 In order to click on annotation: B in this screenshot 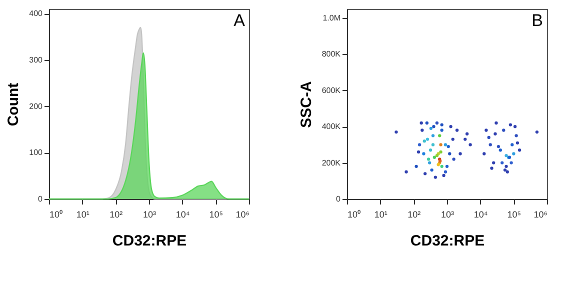, I will do `click(537, 20)`.